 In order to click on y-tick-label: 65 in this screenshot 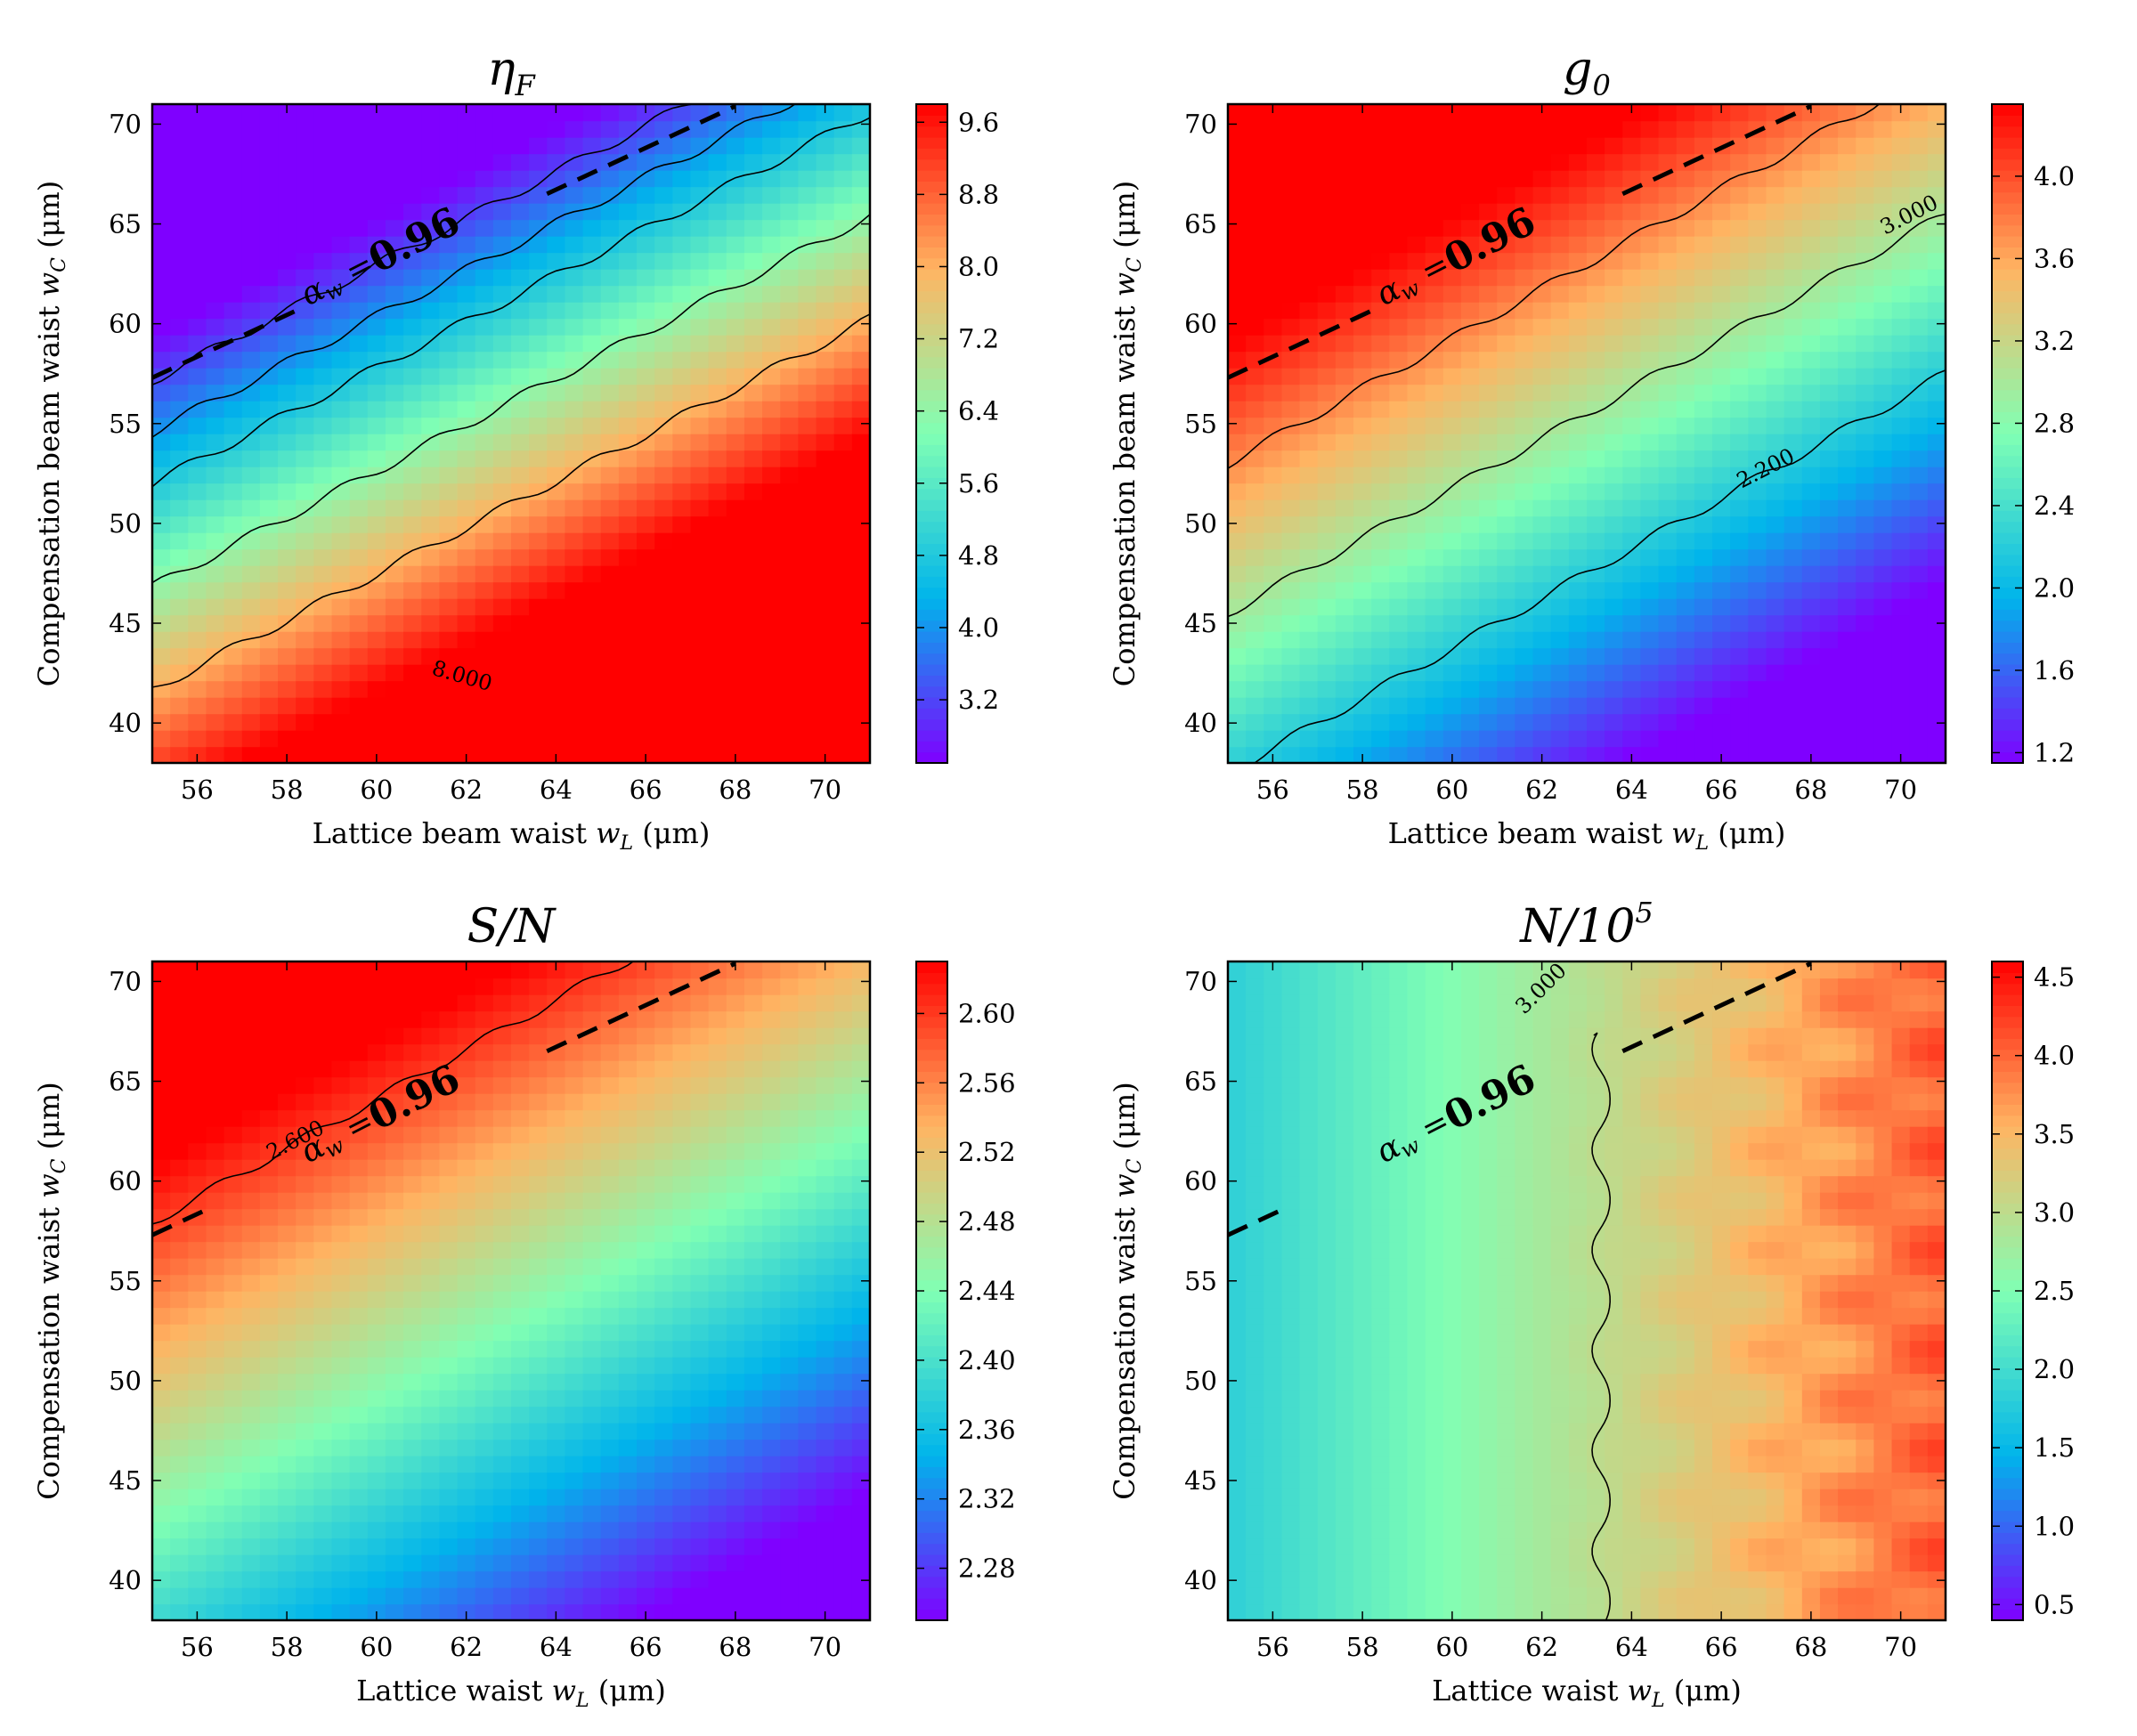, I will do `click(1200, 224)`.